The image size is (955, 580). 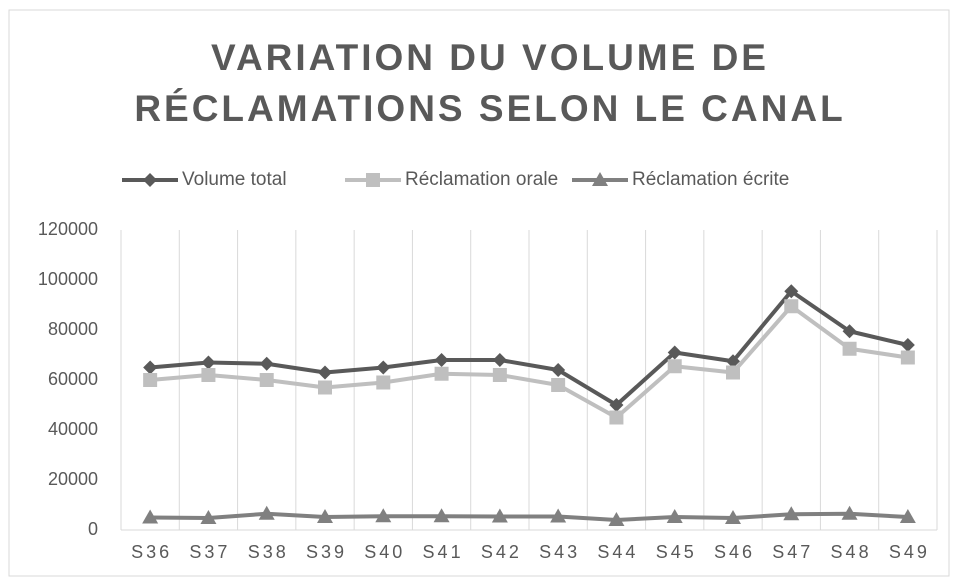 I want to click on y-tick-label: 20000, so click(x=73, y=479).